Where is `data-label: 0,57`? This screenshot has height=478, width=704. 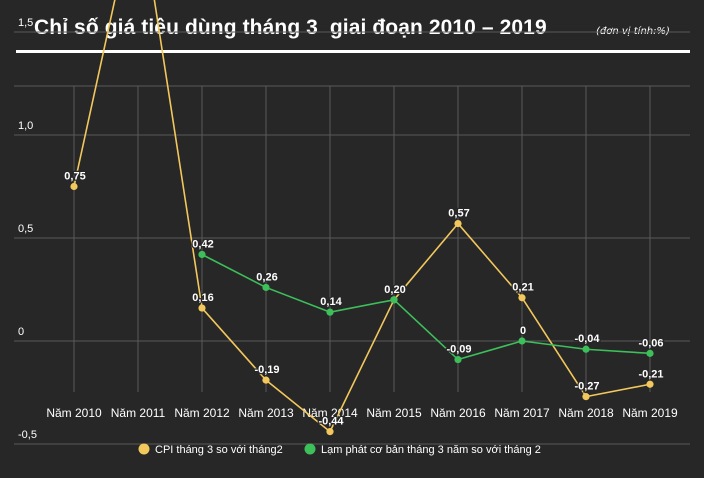
data-label: 0,57 is located at coordinates (458, 214).